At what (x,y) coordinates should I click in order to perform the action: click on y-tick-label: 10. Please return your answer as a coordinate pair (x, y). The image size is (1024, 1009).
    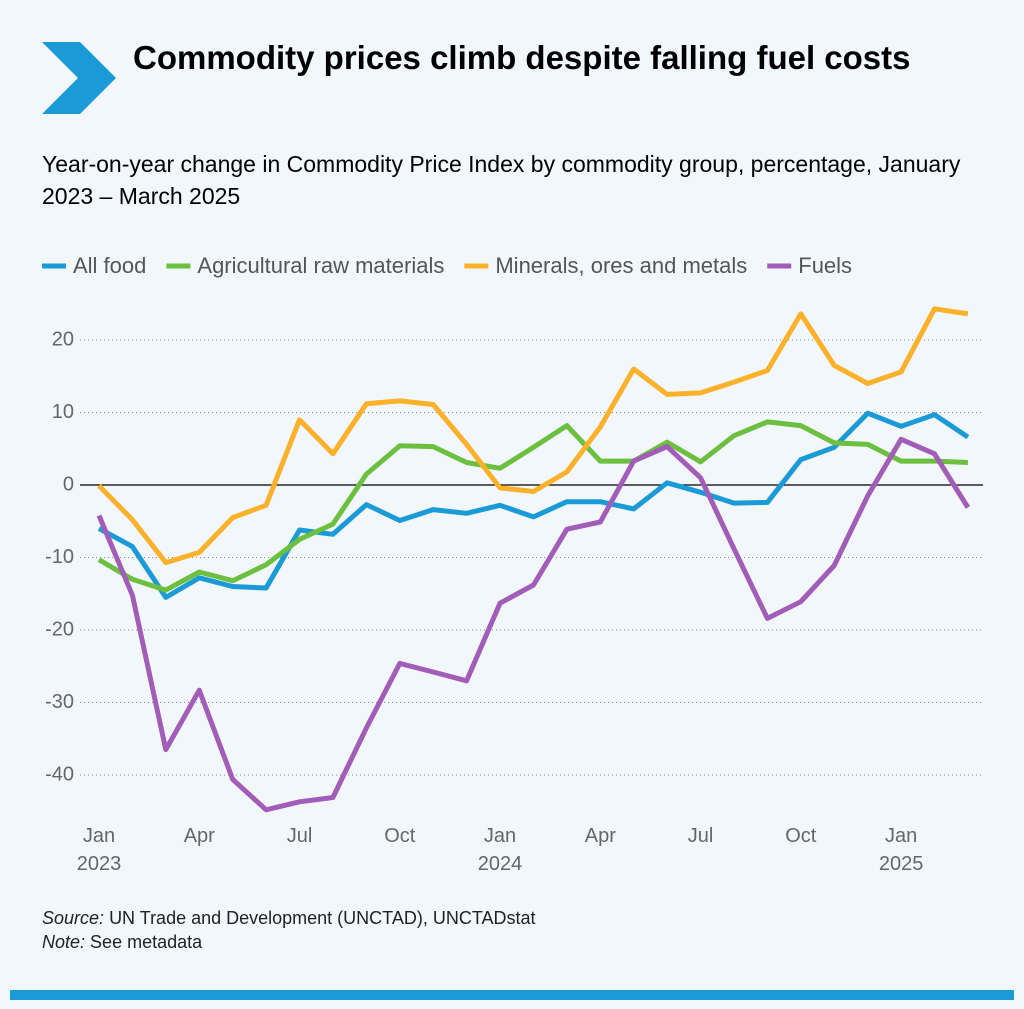
    Looking at the image, I should click on (63, 412).